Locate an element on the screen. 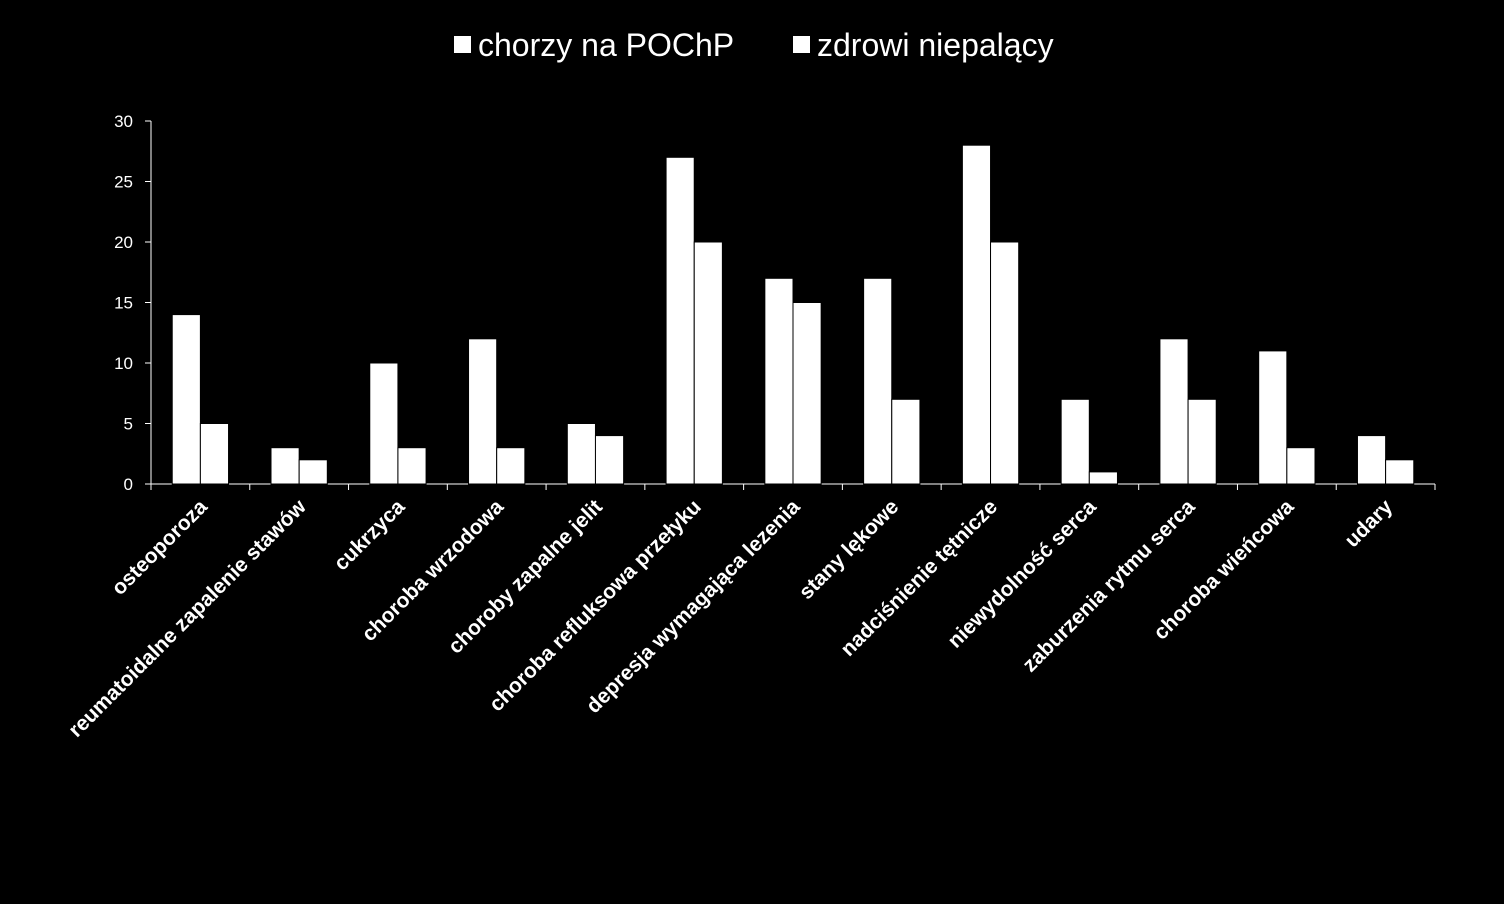 The height and width of the screenshot is (904, 1504). x-axis is located at coordinates (793, 486).